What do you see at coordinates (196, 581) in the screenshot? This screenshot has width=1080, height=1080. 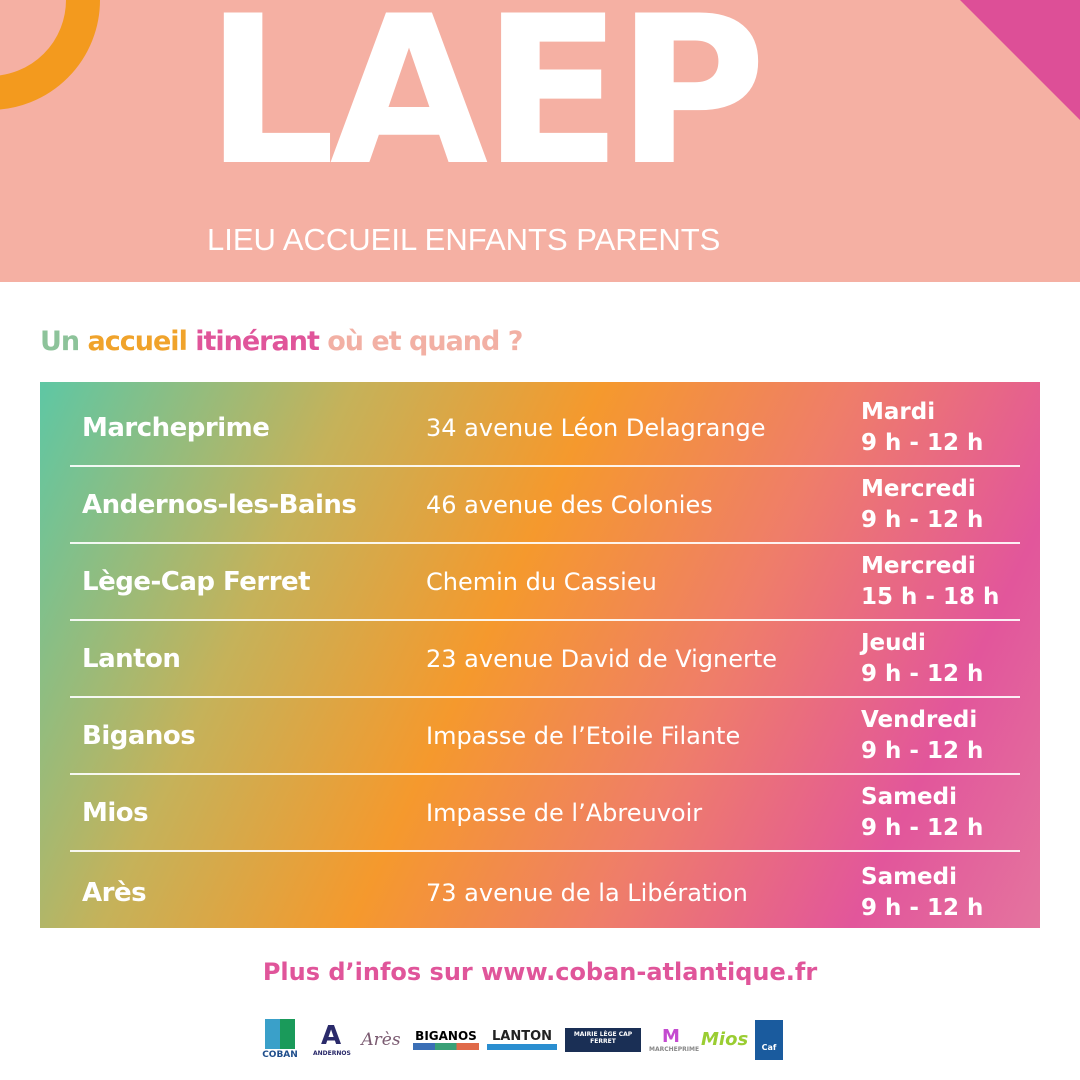 I see `city-name: Lège-Cap Ferret` at bounding box center [196, 581].